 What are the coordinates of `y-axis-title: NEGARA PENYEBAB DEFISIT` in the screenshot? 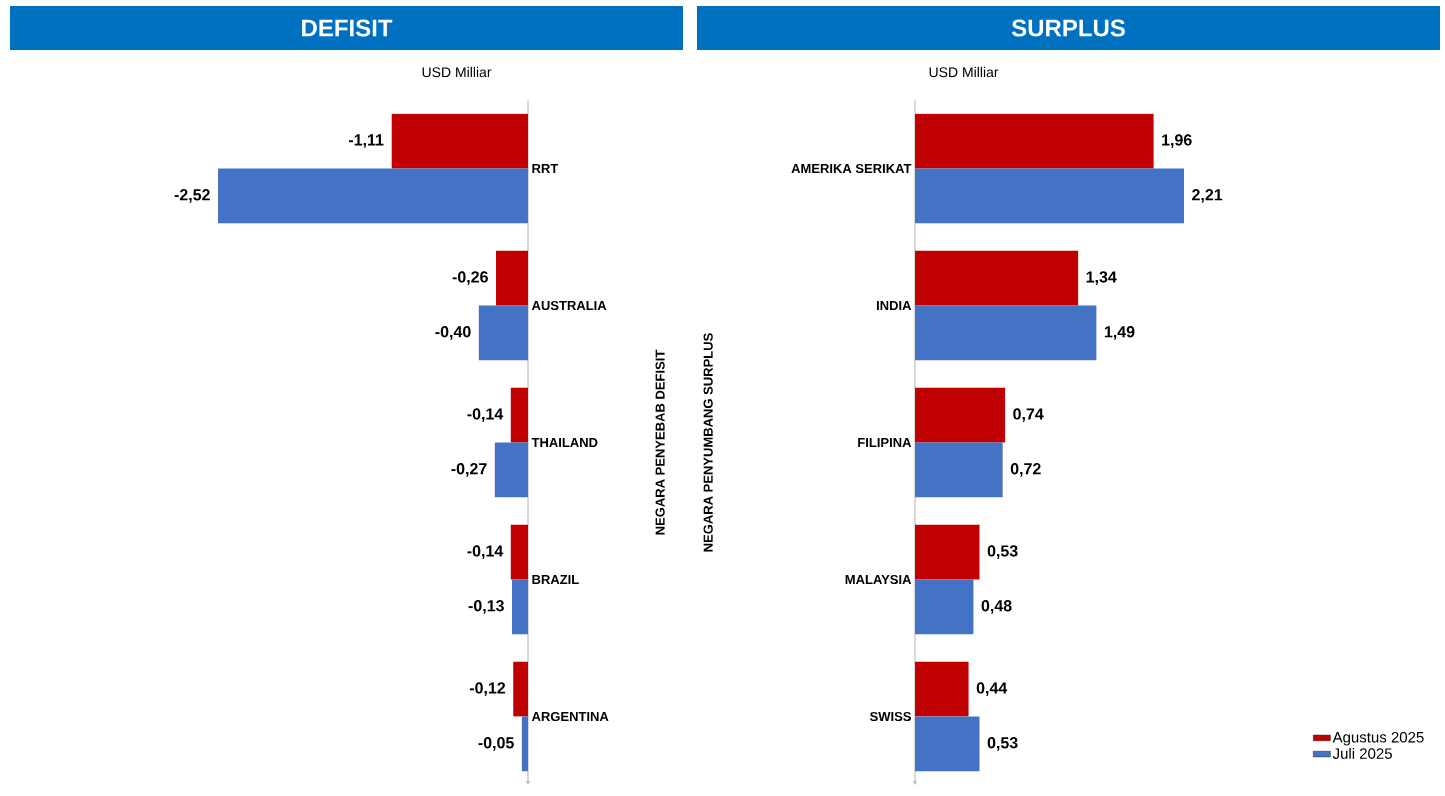 It's located at (660, 442).